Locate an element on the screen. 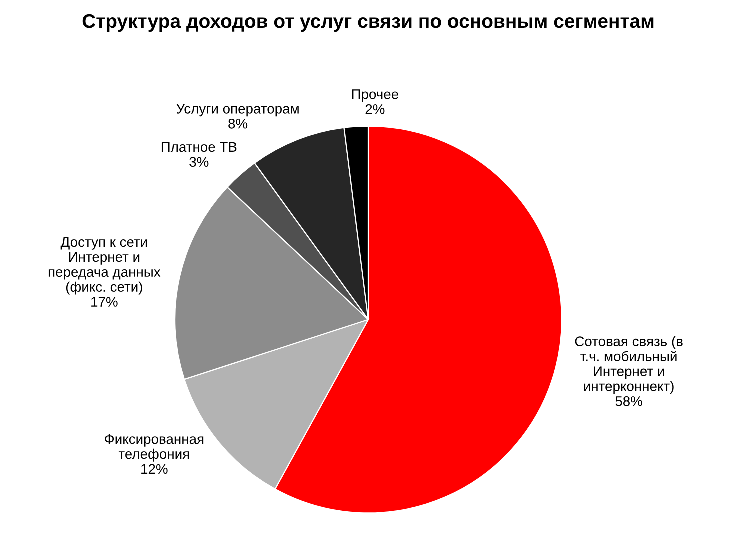  data-label: 17% is located at coordinates (105, 302).